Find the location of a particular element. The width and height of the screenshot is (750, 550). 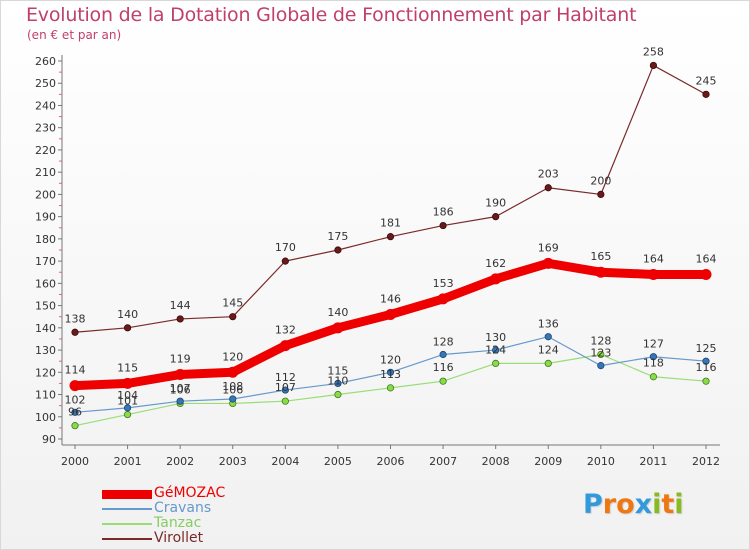

data-label: 96 is located at coordinates (75, 412).